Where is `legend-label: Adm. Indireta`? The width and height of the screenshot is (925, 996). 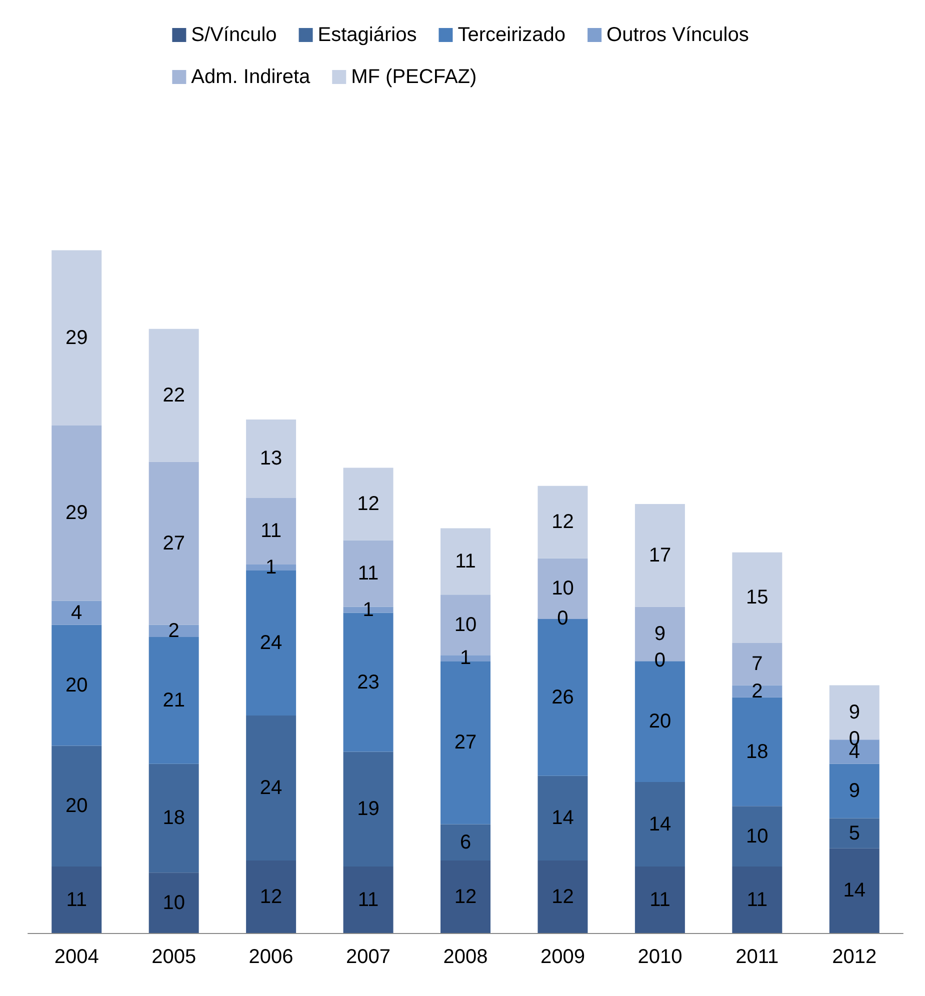 legend-label: Adm. Indireta is located at coordinates (251, 77).